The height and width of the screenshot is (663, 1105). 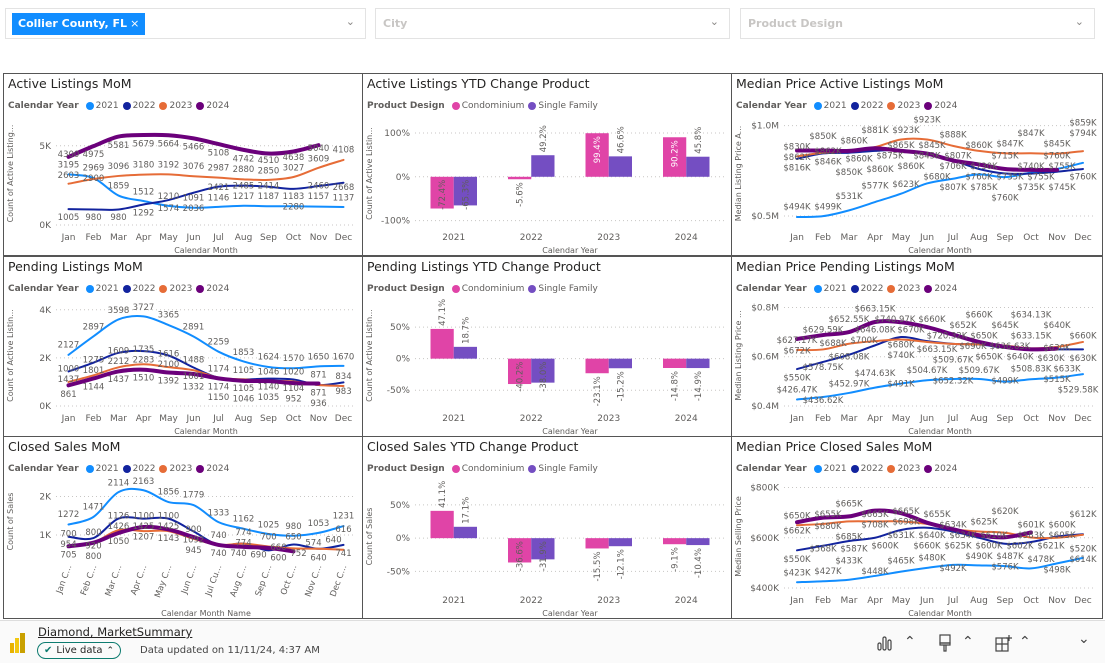 What do you see at coordinates (343, 530) in the screenshot?
I see `data-label: 616` at bounding box center [343, 530].